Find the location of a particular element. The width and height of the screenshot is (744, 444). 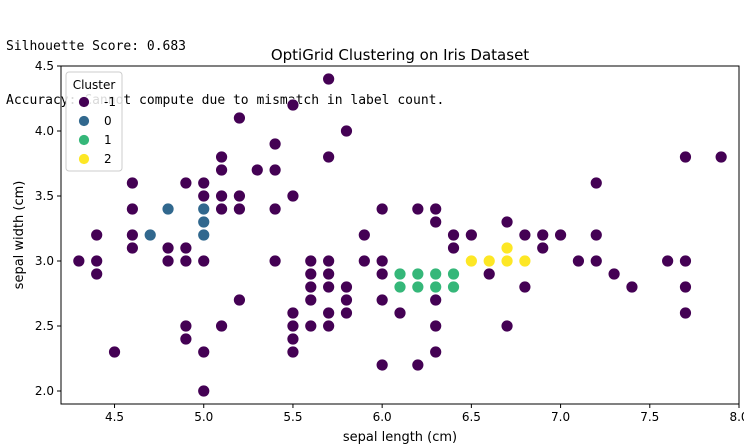

x-tick-label: 7.0 is located at coordinates (560, 417).